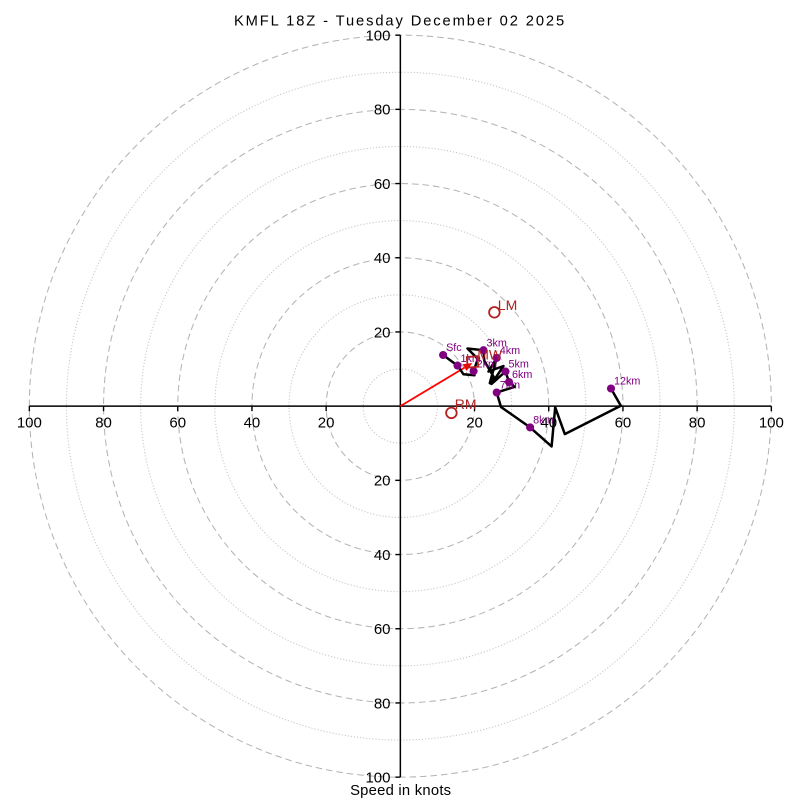 The height and width of the screenshot is (805, 800). I want to click on svg-text: 5km, so click(519, 365).